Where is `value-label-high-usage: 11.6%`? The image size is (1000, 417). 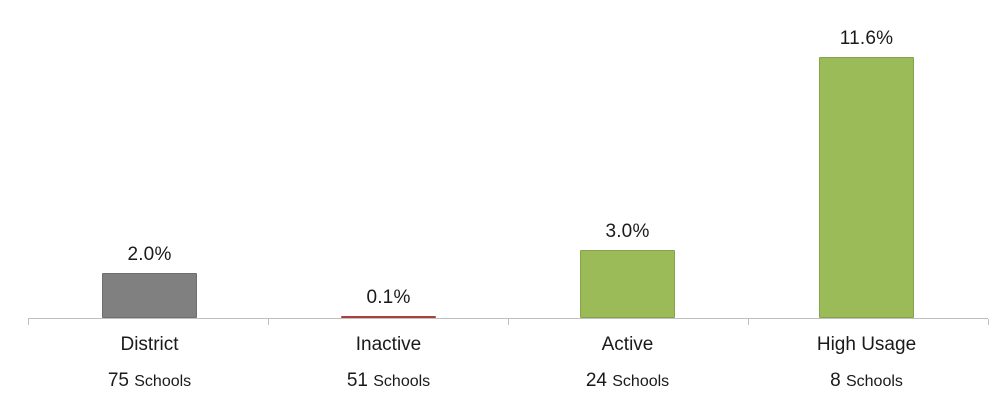
value-label-high-usage: 11.6% is located at coordinates (866, 38).